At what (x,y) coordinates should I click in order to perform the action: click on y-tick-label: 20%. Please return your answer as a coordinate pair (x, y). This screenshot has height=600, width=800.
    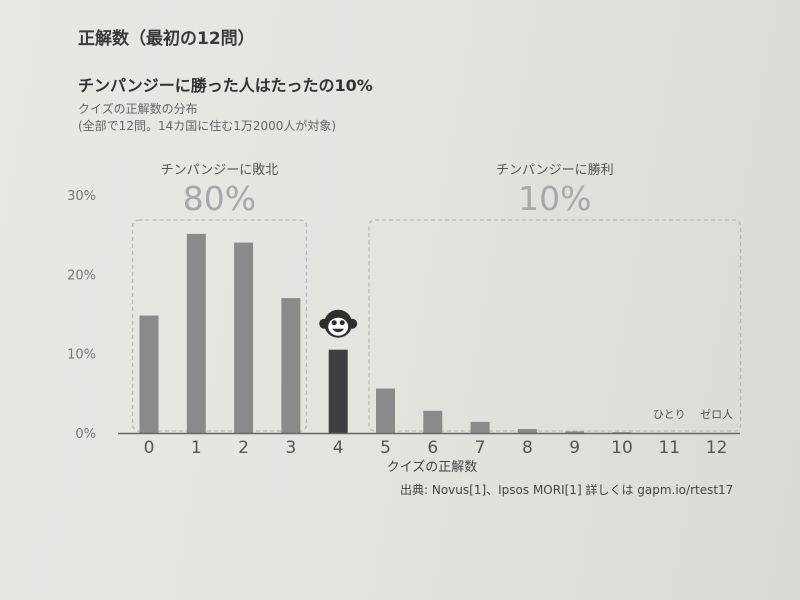
    Looking at the image, I should click on (81, 275).